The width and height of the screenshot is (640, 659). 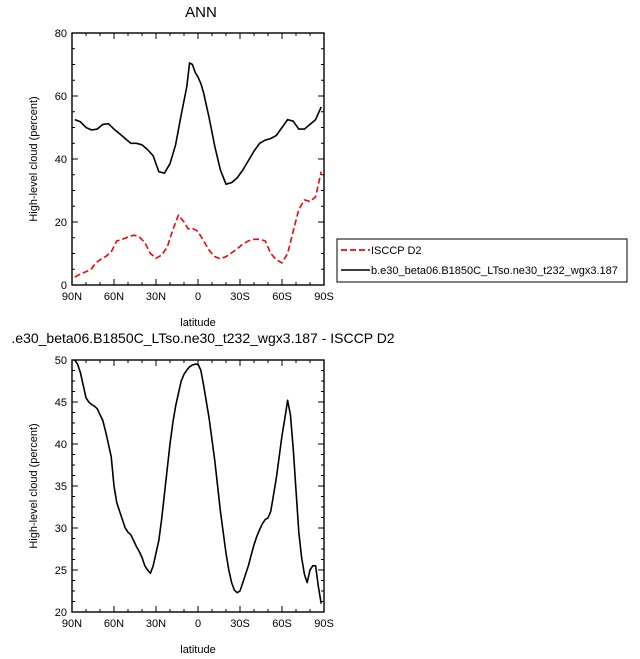 I want to click on top-x-axis-label: latitude, so click(x=197, y=323).